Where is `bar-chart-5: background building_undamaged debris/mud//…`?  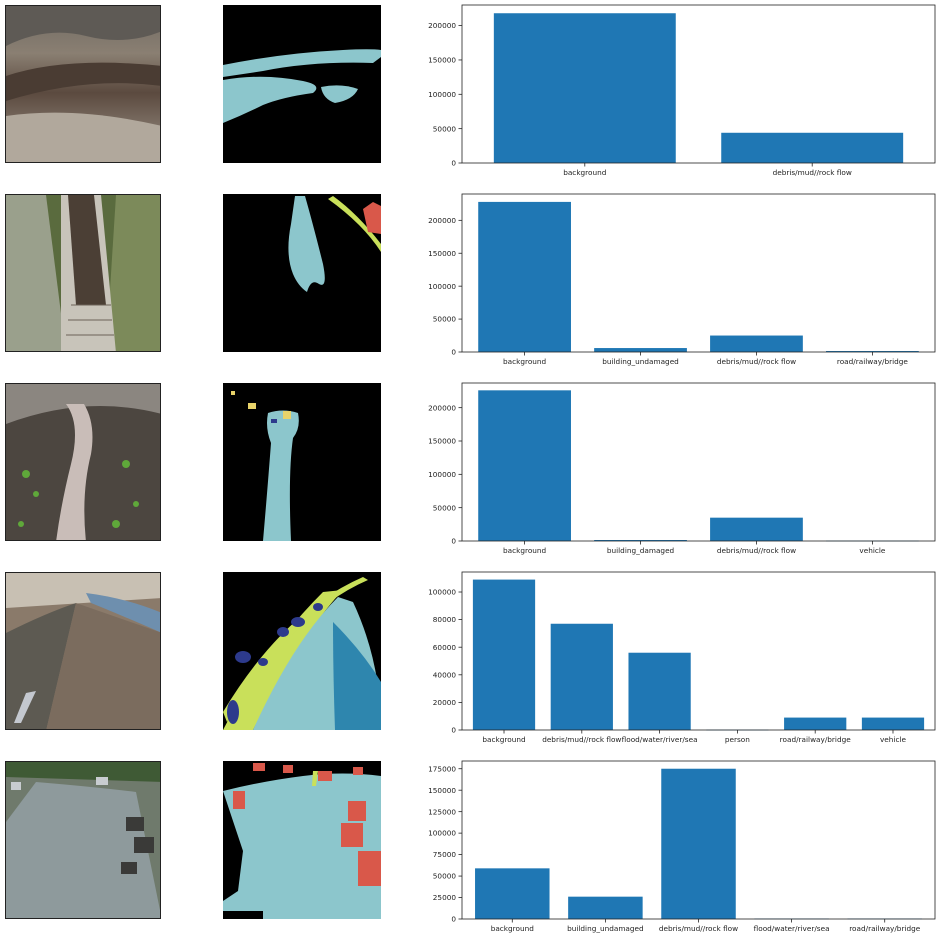 bar-chart-5: background building_undamaged debris/mud//… is located at coordinates (682, 846).